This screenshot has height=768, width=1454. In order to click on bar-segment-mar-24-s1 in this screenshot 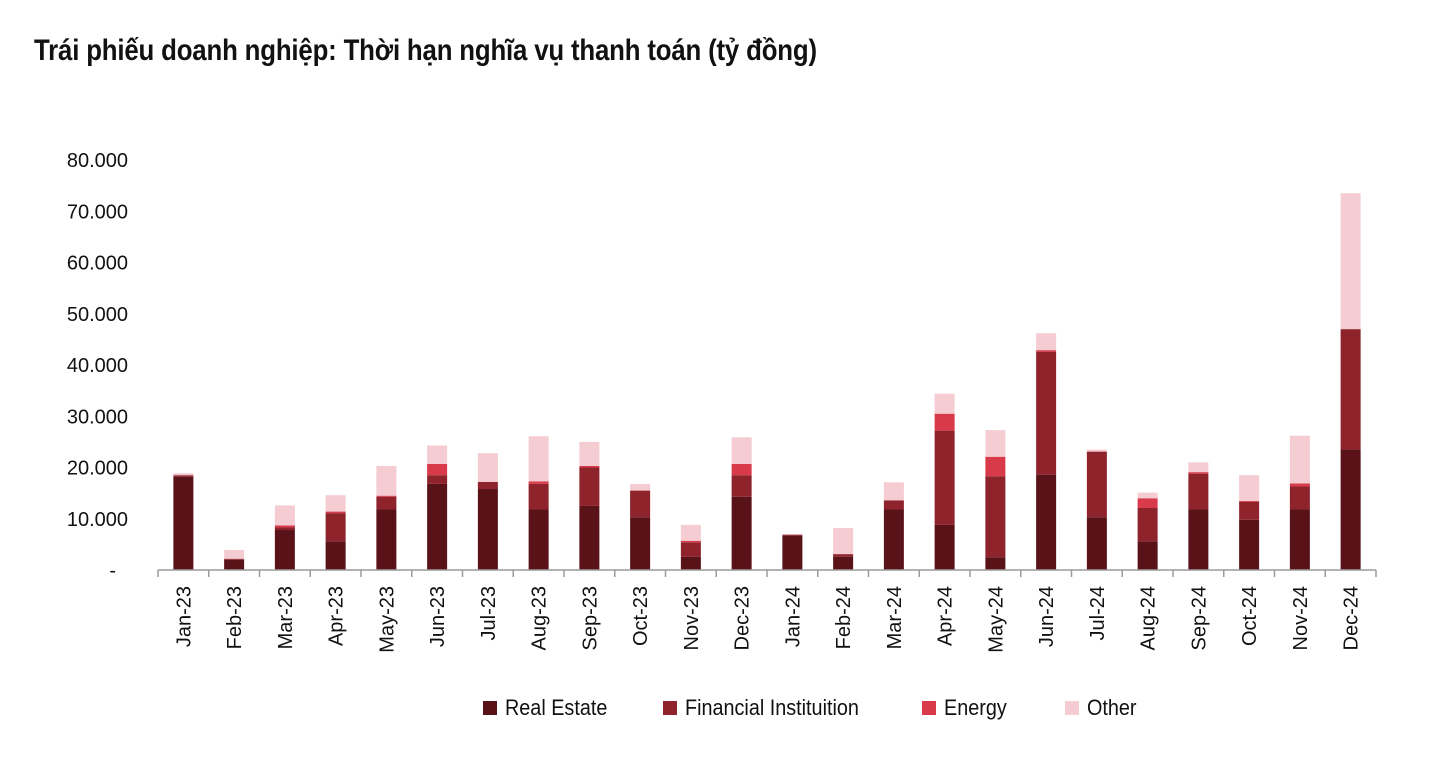, I will do `click(893, 505)`.